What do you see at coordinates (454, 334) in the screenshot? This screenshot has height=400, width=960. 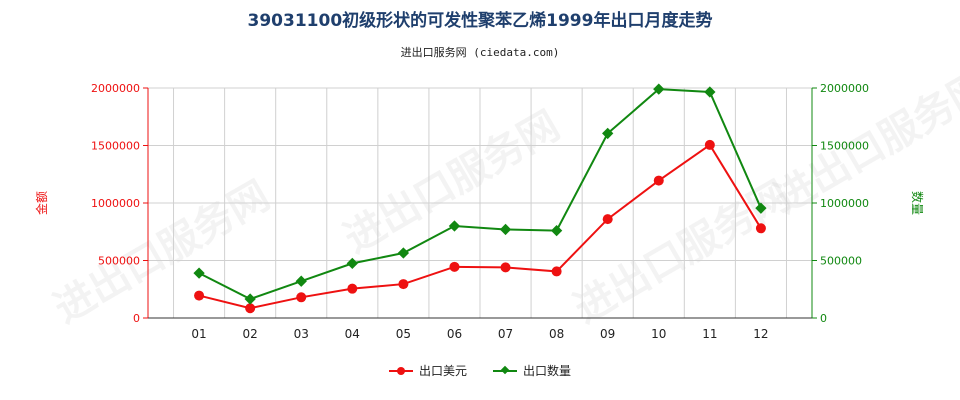 I see `x-tick-label: 06` at bounding box center [454, 334].